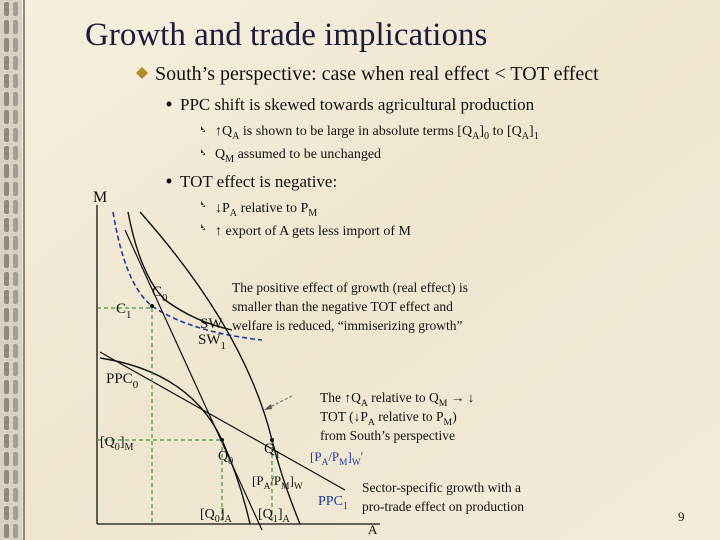 This screenshot has height=540, width=720. What do you see at coordinates (223, 131) in the screenshot?
I see `text-run: ↑Q` at bounding box center [223, 131].